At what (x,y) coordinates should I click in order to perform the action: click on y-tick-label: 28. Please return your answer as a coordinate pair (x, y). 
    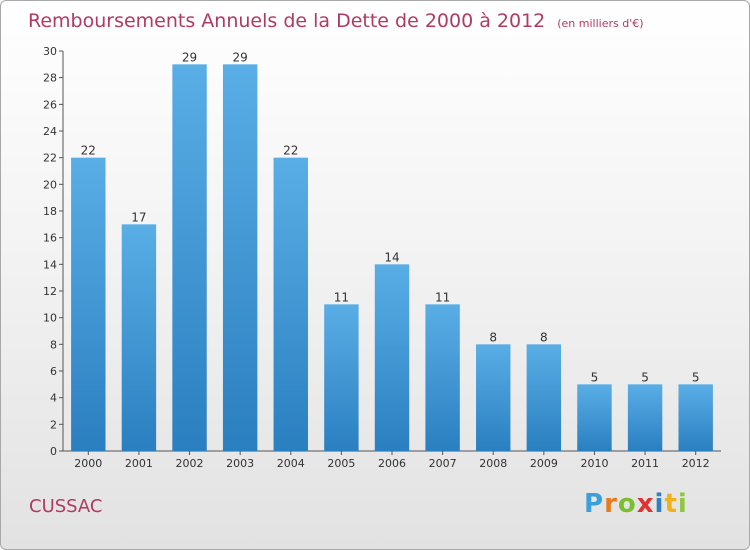
    Looking at the image, I should click on (50, 78).